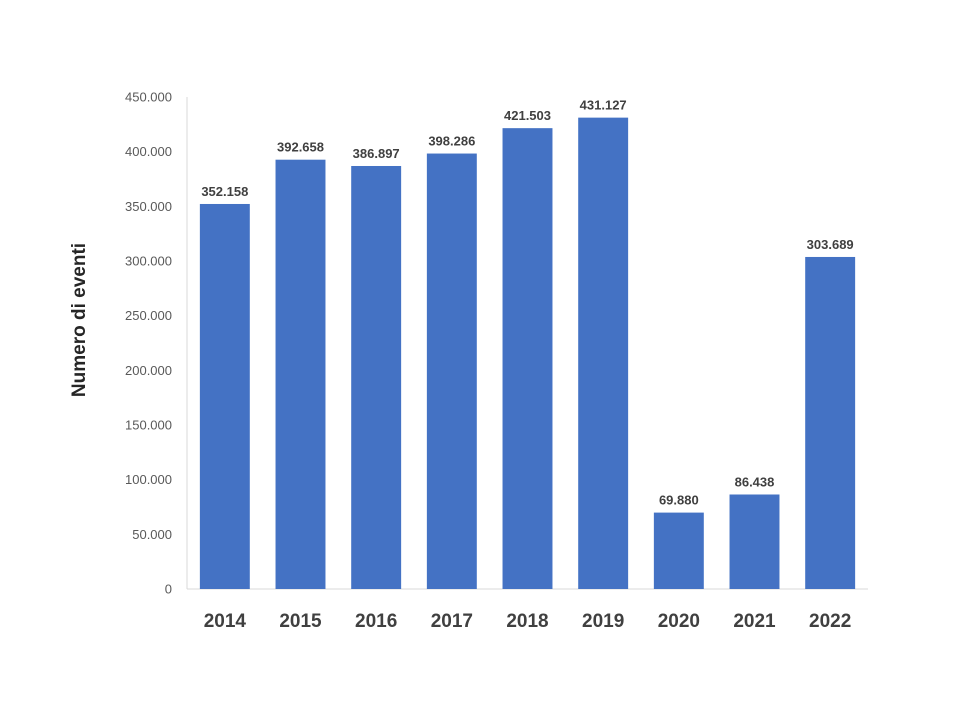  Describe the element at coordinates (830, 244) in the screenshot. I see `data-label-2022: 303.689` at that location.